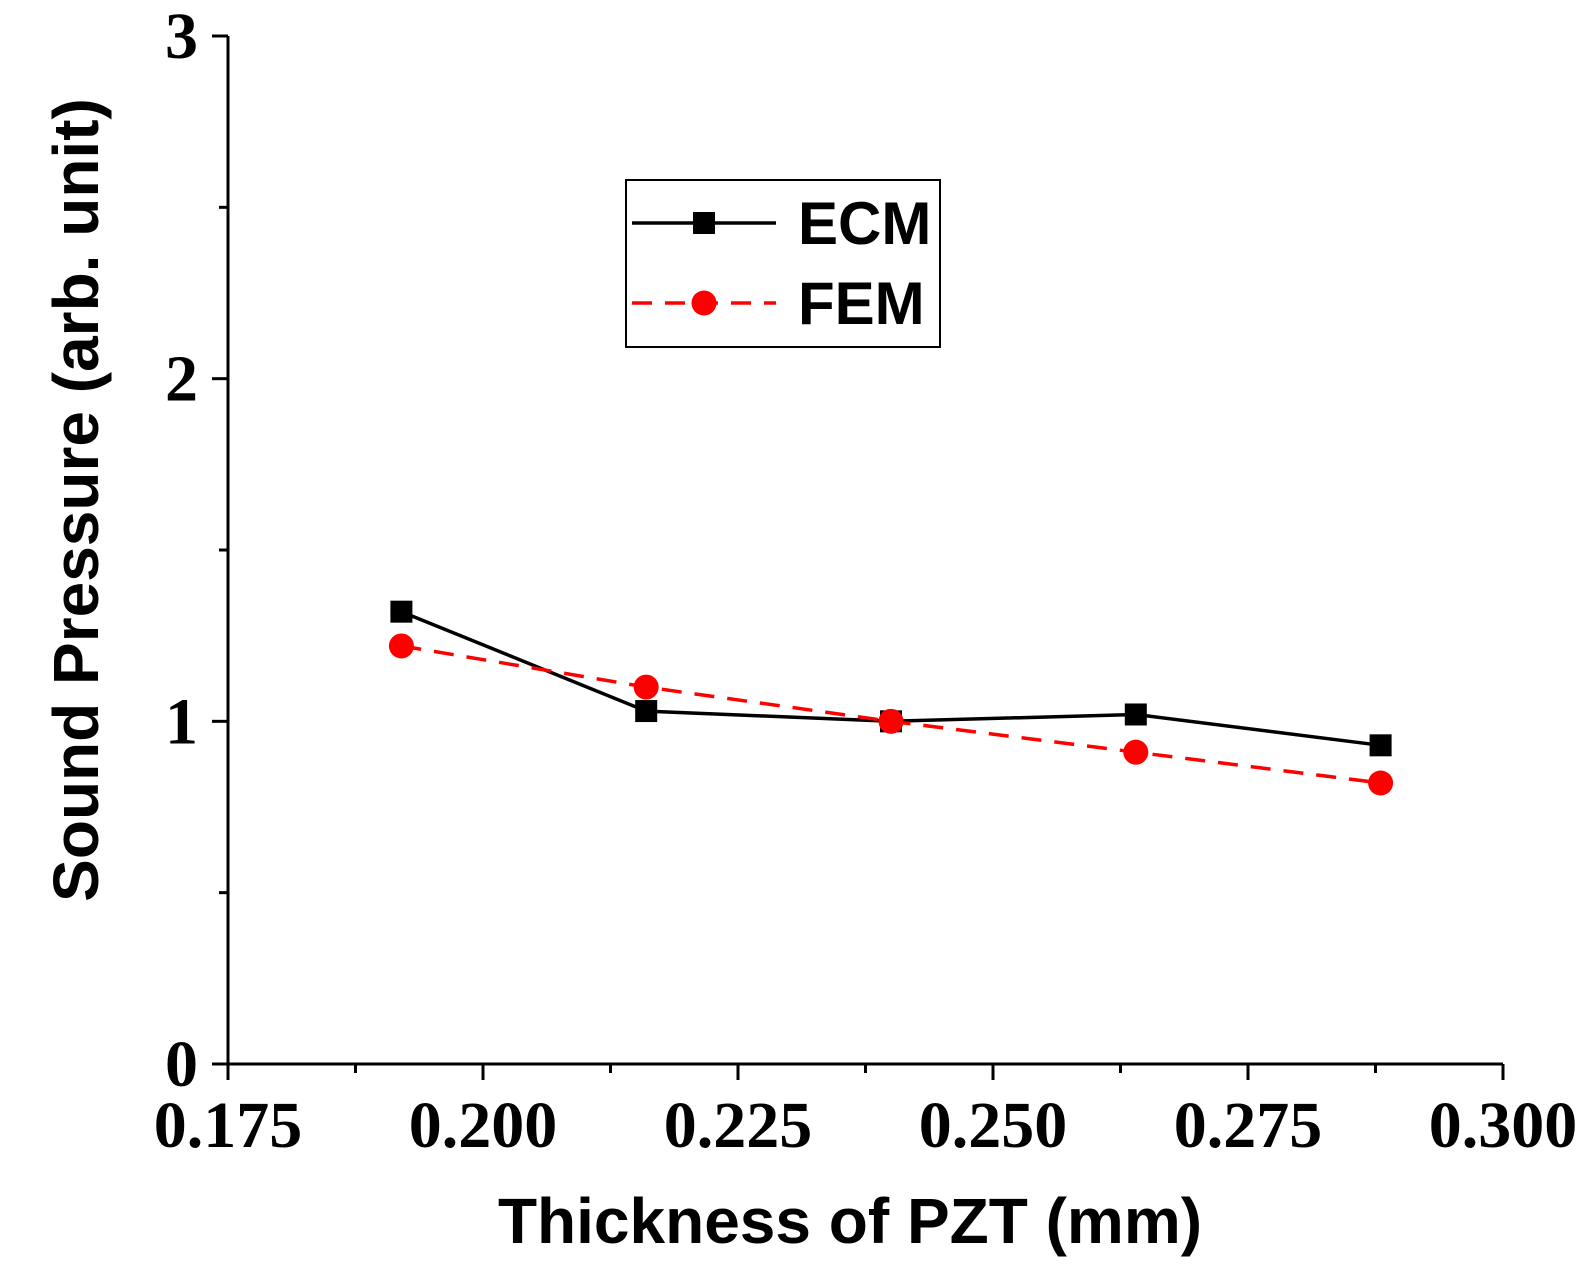  Describe the element at coordinates (866, 1113) in the screenshot. I see `x-axis-ticks: 0.175 0.200 0.225 0.250 0.275 0.300` at that location.